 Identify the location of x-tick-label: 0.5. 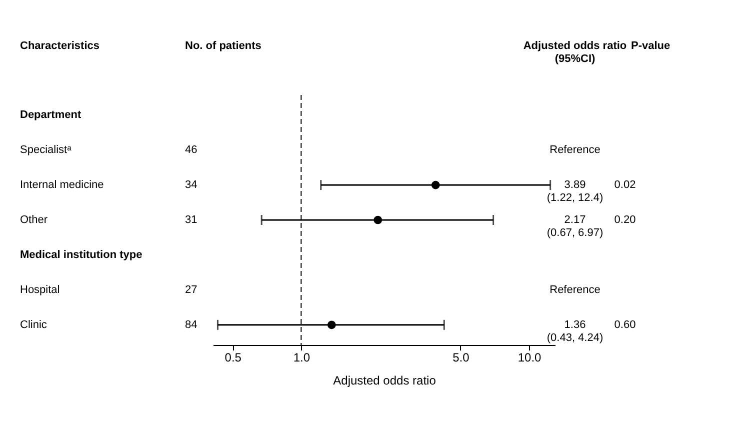
(233, 357).